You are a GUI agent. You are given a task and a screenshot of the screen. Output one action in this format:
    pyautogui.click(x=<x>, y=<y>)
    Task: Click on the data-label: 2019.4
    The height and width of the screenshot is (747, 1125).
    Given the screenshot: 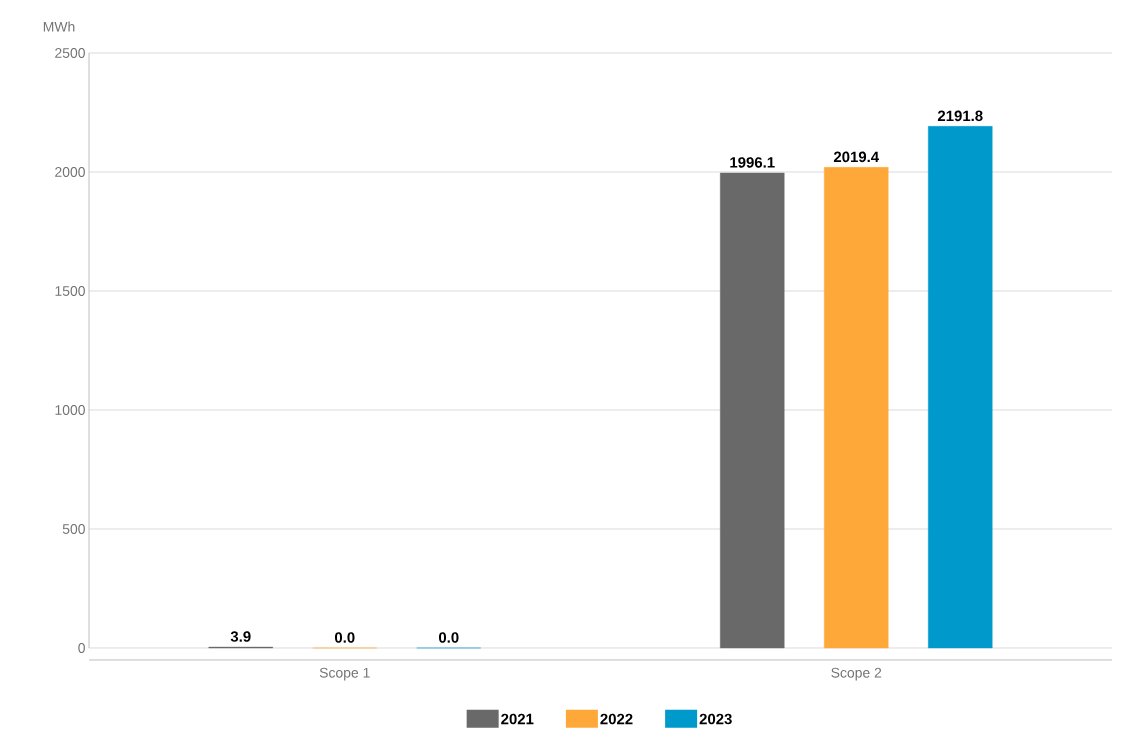 What is the action you would take?
    pyautogui.click(x=856, y=157)
    